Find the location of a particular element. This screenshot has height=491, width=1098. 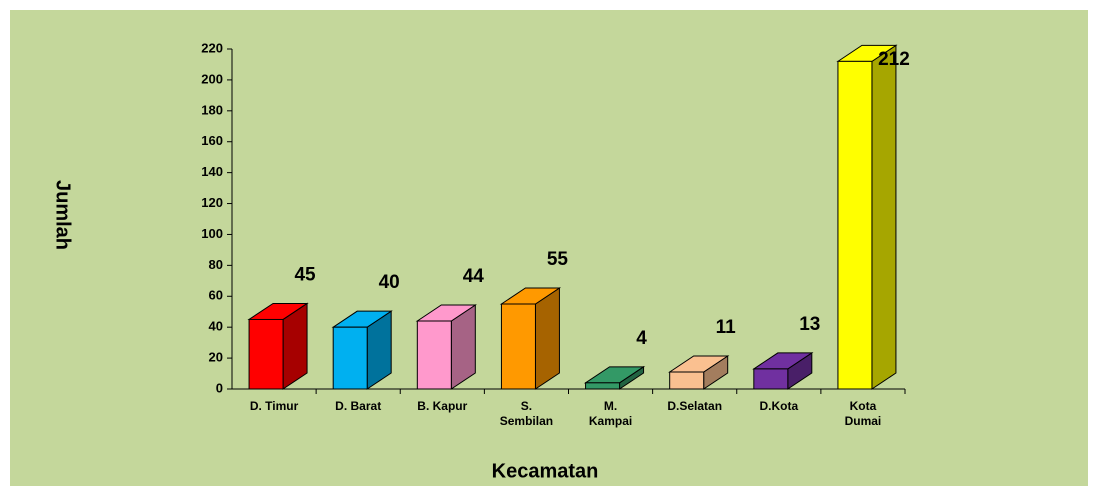

value-label: 55 is located at coordinates (558, 259).